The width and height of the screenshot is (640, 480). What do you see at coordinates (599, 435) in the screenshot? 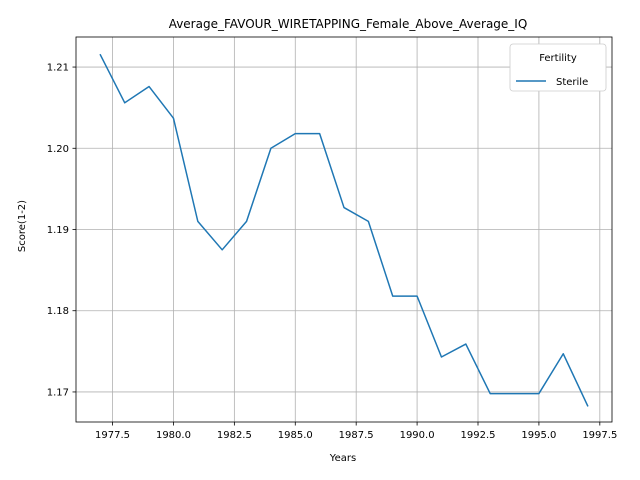
I see `x-tick-label: 1997.5` at bounding box center [599, 435].